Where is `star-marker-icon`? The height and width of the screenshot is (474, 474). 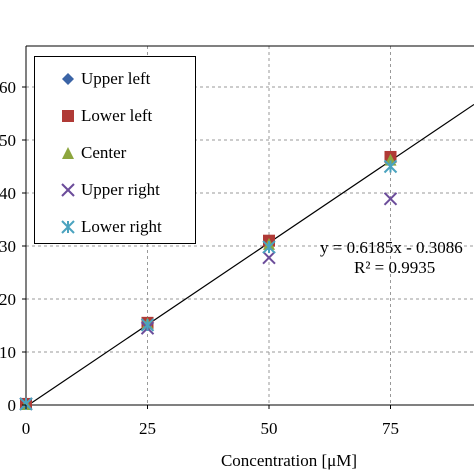 star-marker-icon is located at coordinates (68, 227).